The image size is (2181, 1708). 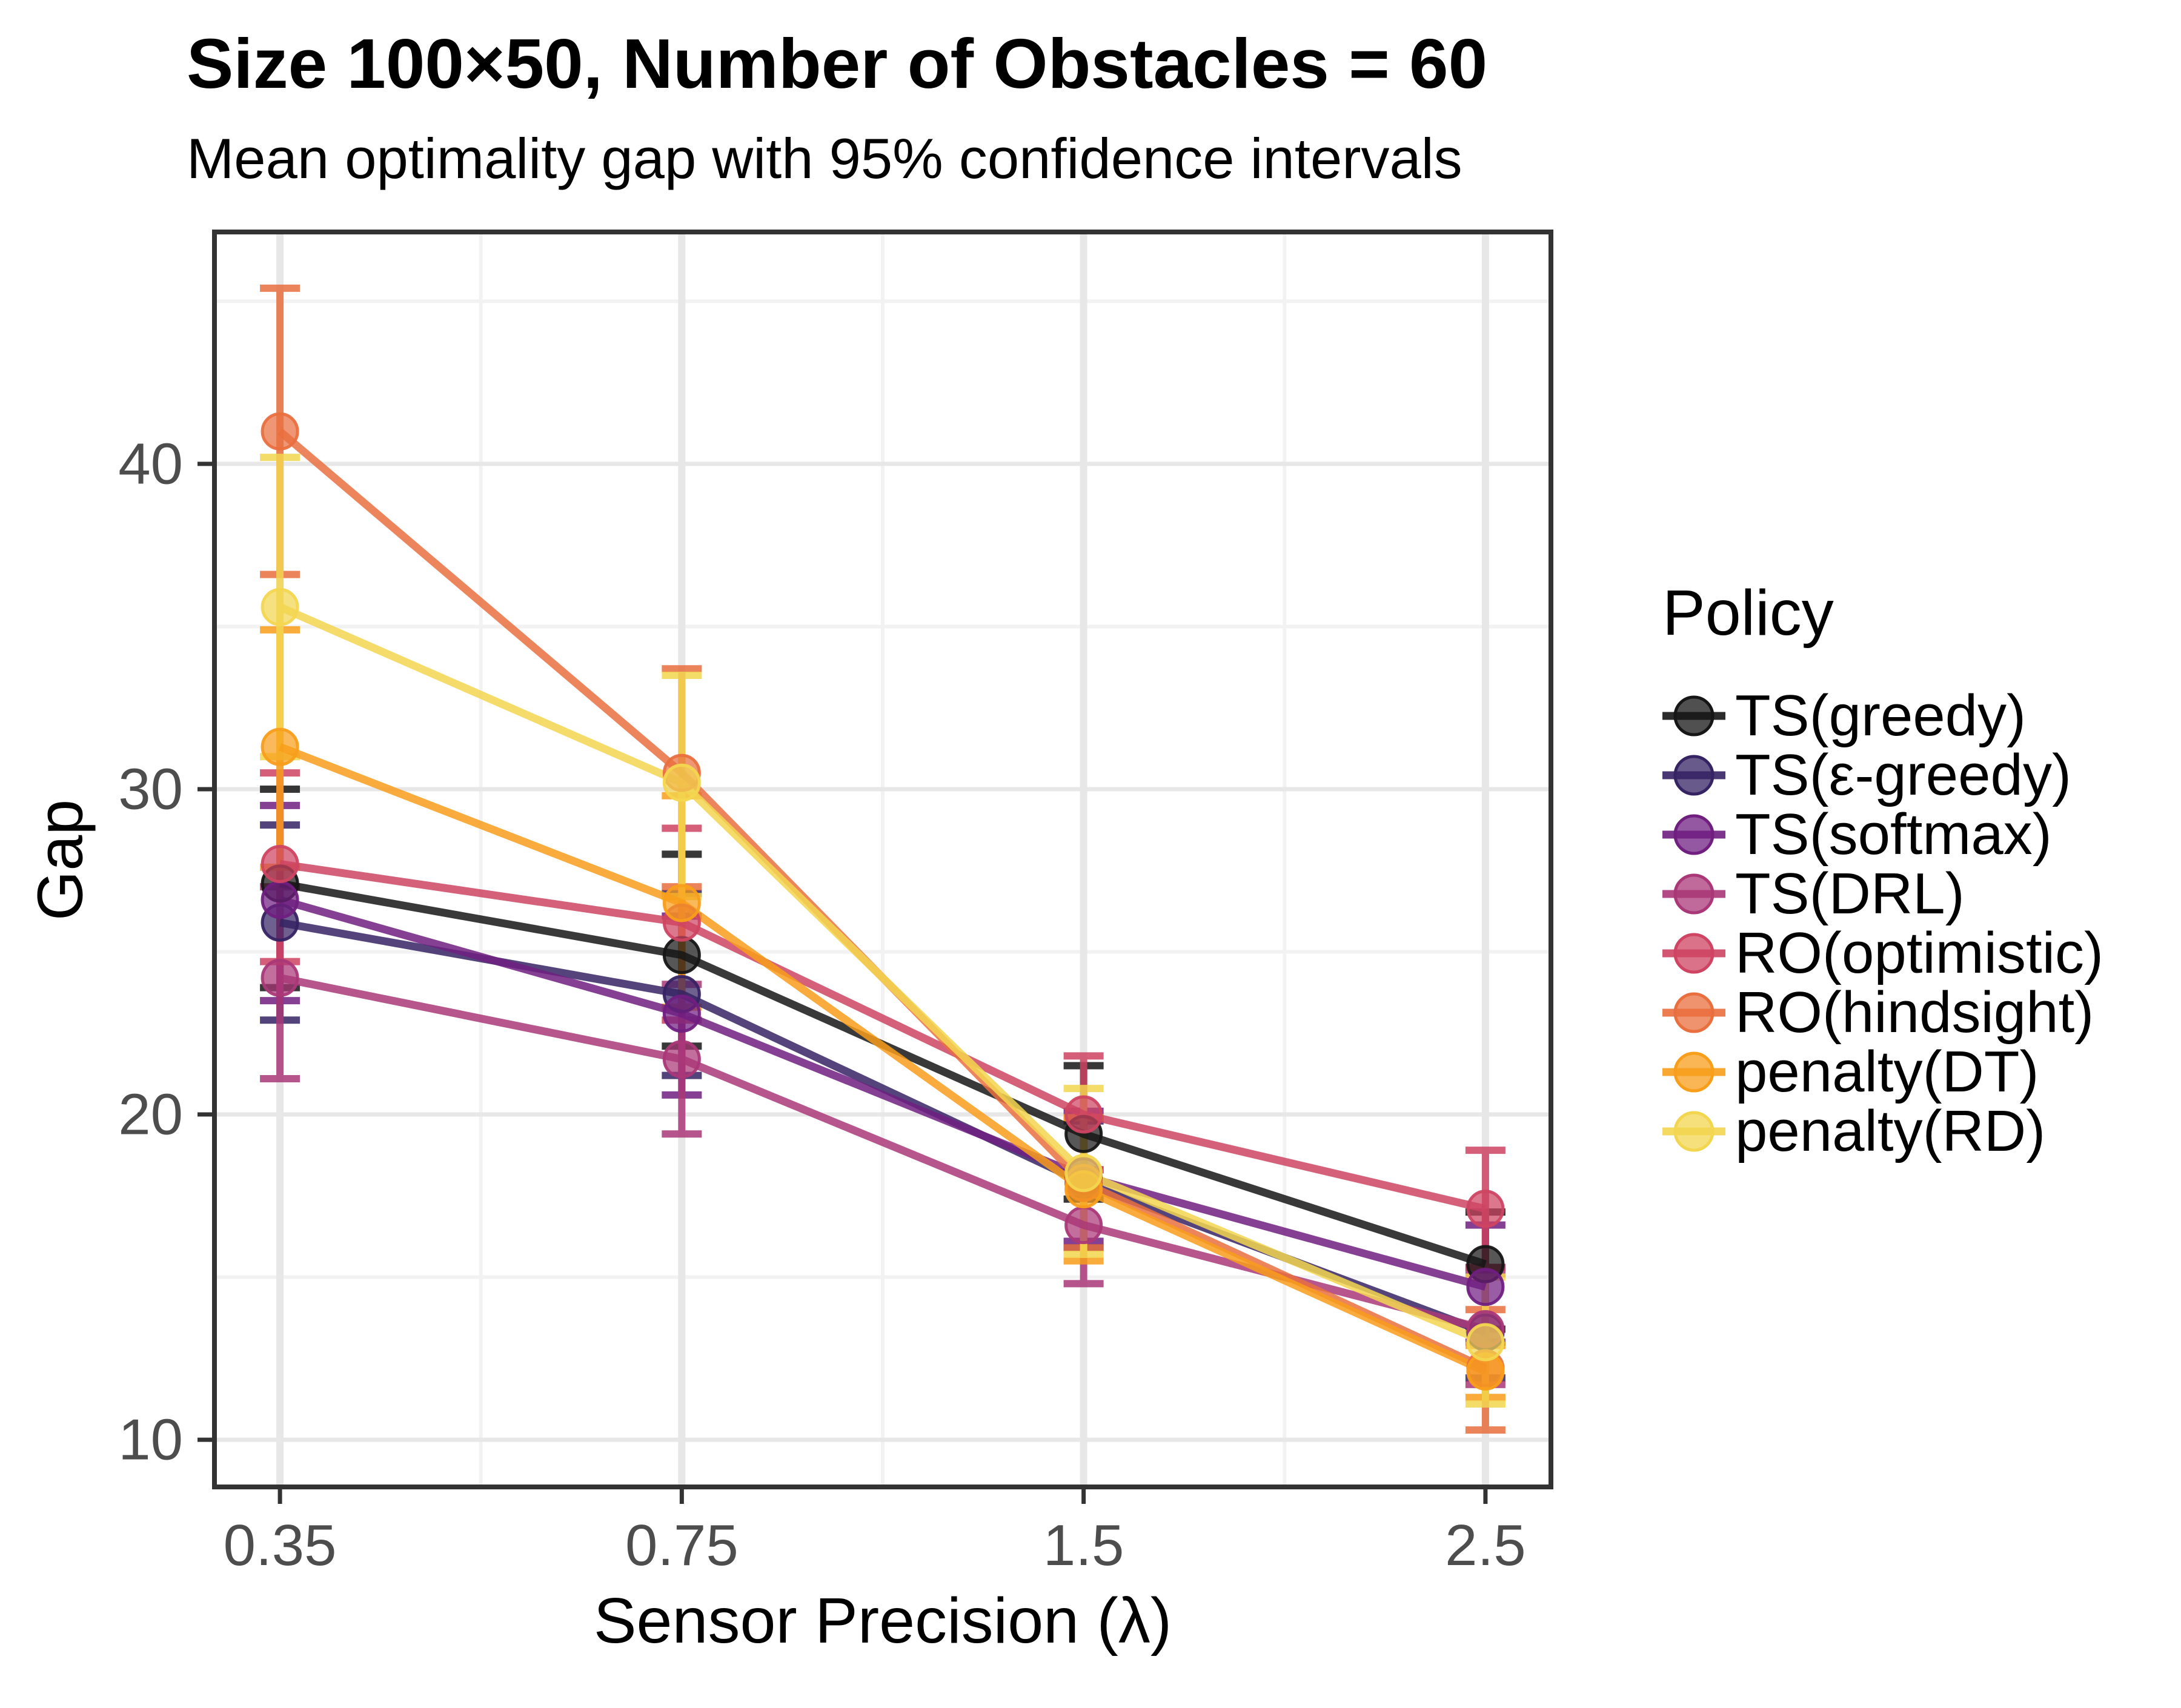 I want to click on legend-item-TS(softmax): TS(softmax), so click(x=1882, y=835).